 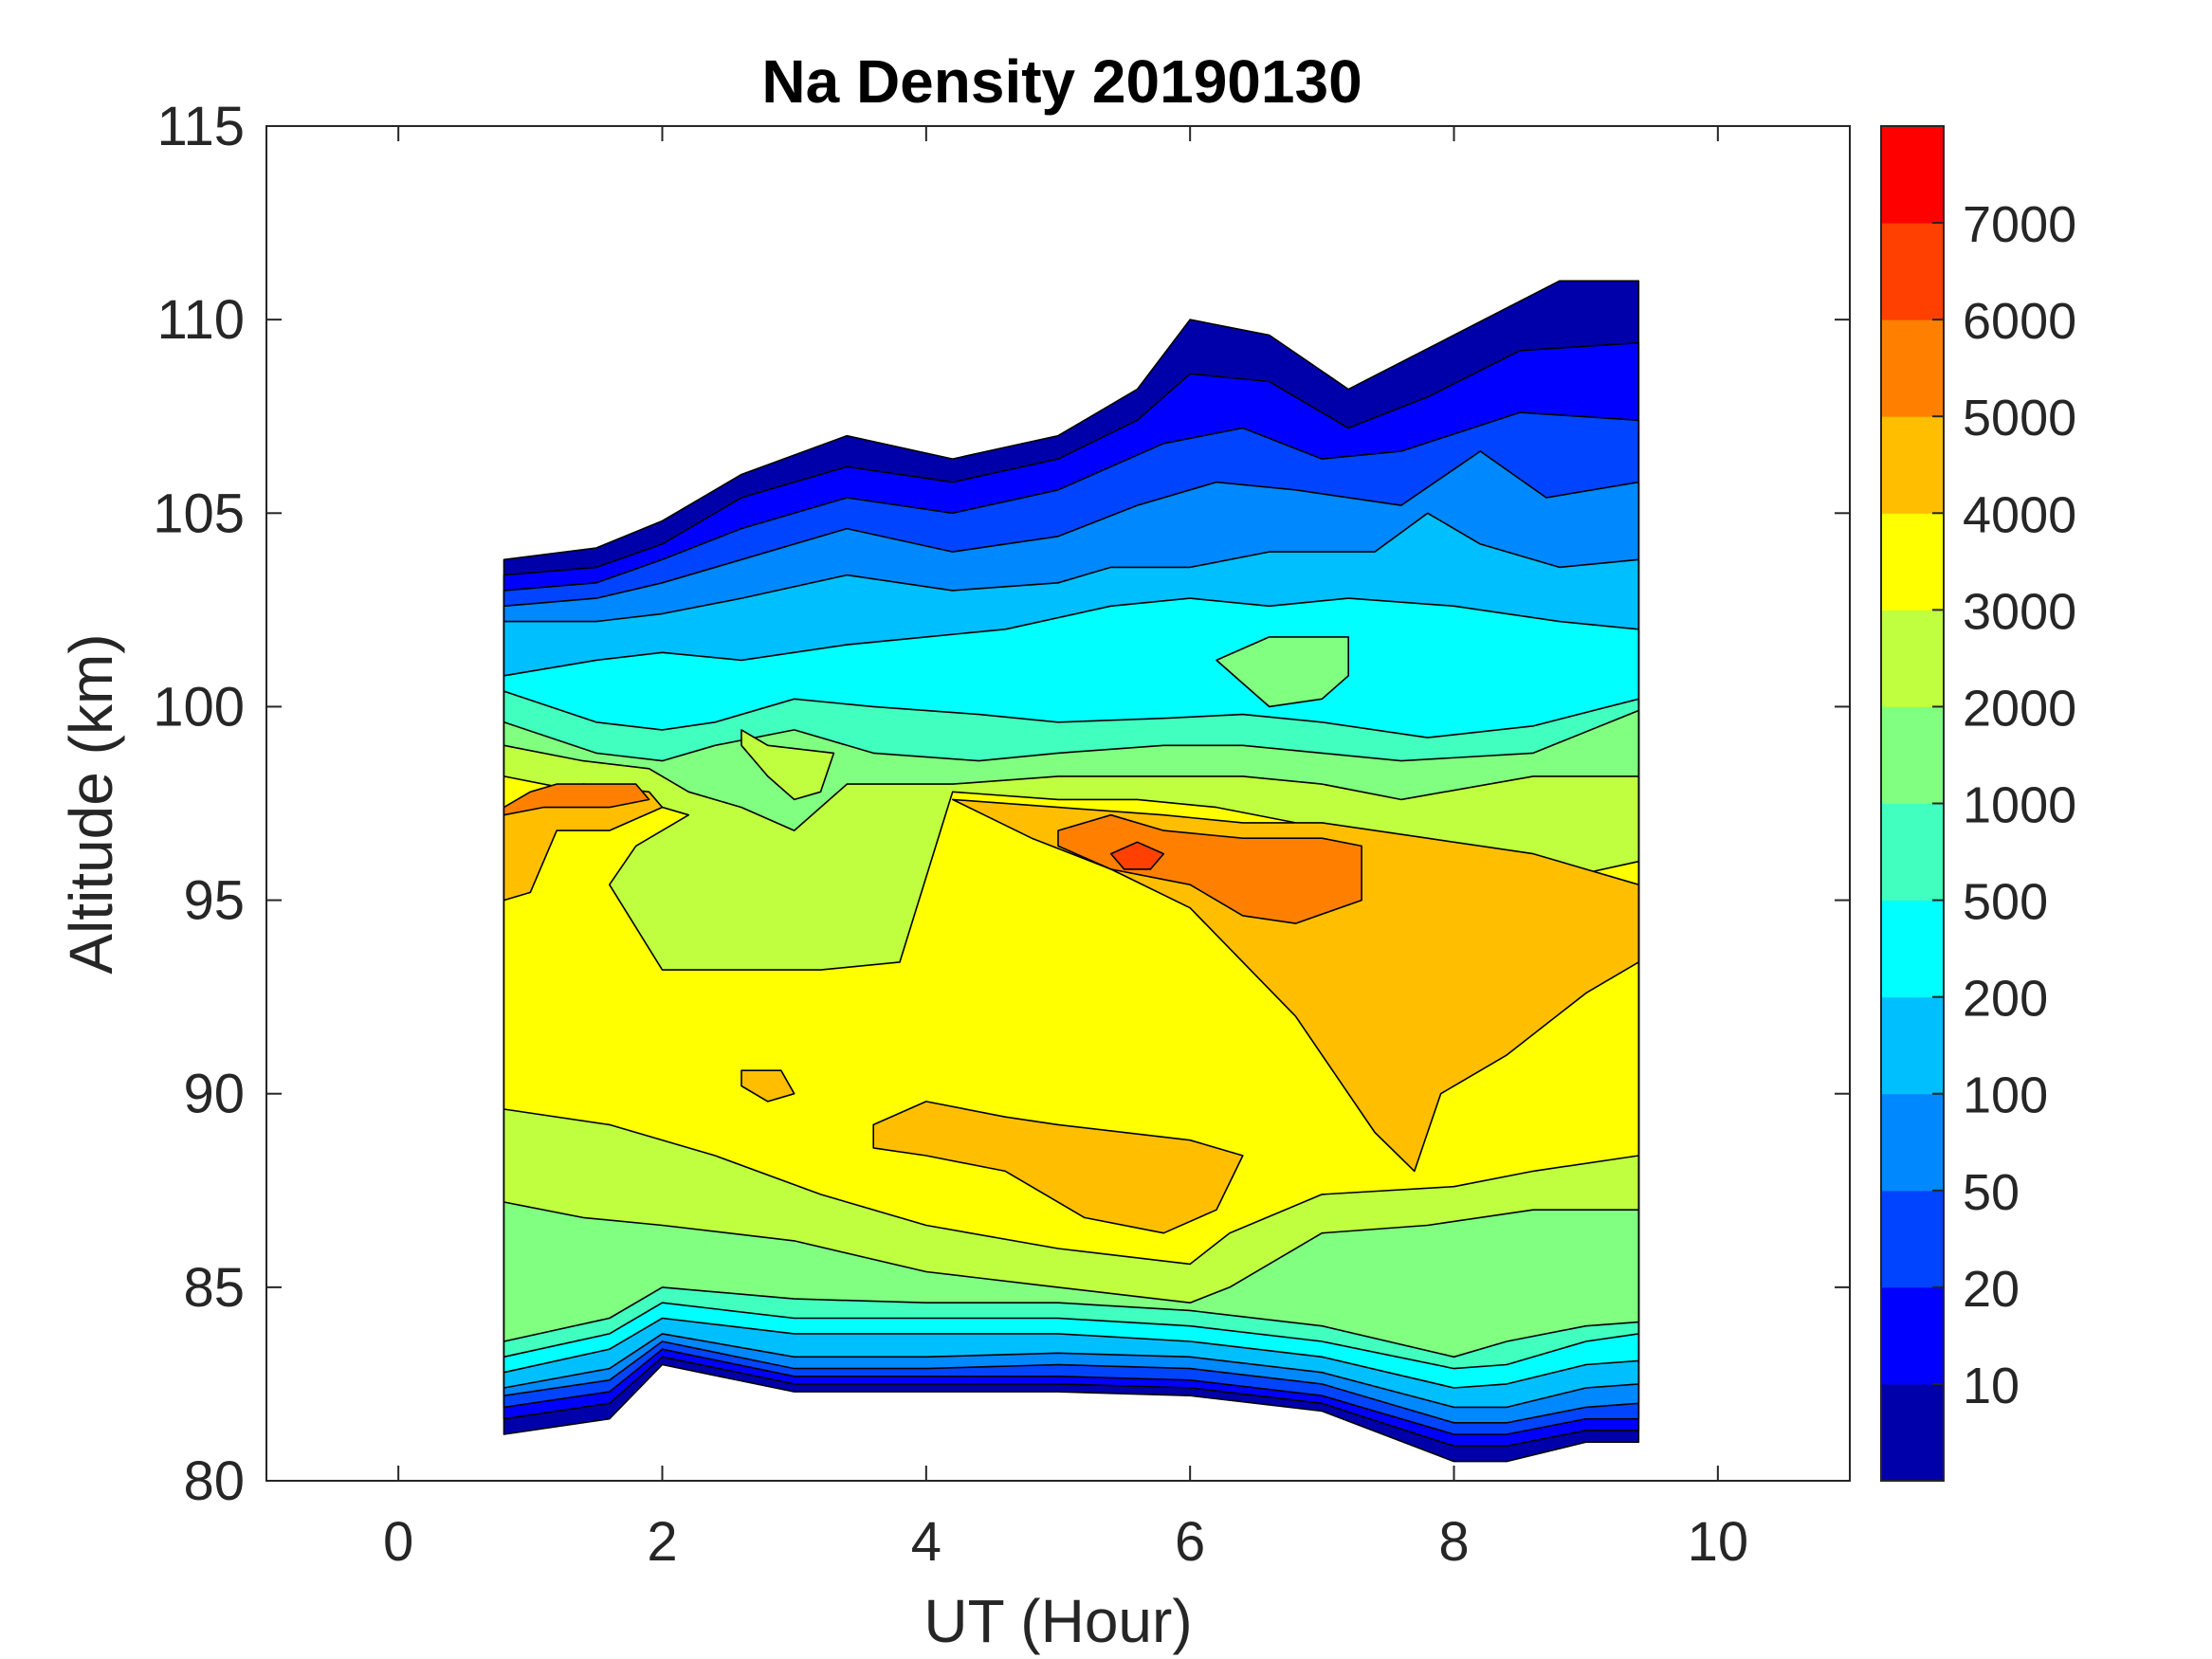 What do you see at coordinates (1057, 1621) in the screenshot?
I see `x-axis-title: UT (Hour)` at bounding box center [1057, 1621].